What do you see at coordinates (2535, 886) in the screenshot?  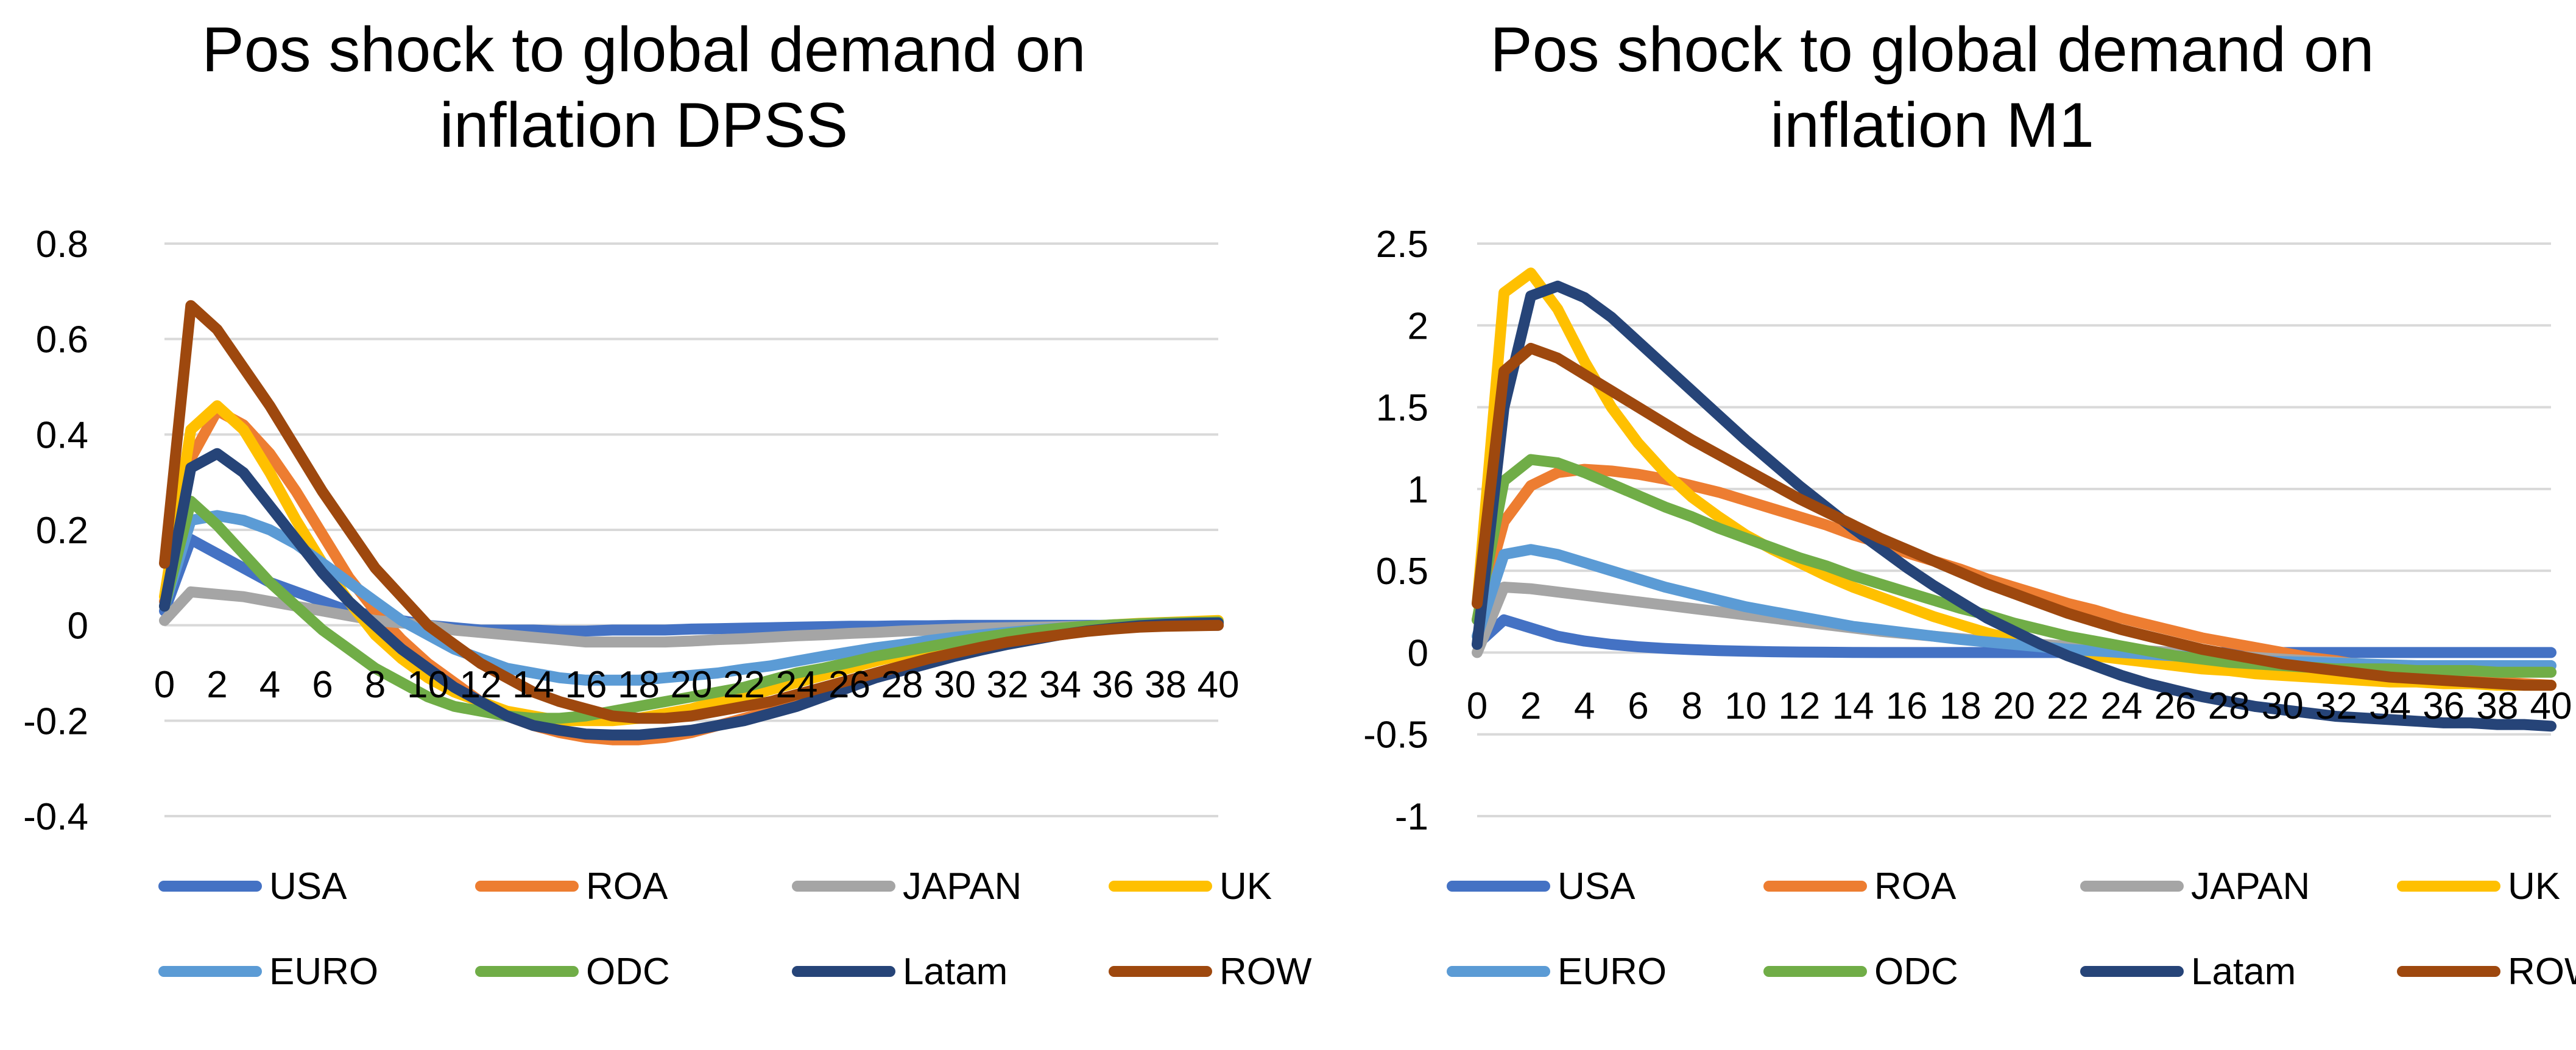 I see `legend-label: UK` at bounding box center [2535, 886].